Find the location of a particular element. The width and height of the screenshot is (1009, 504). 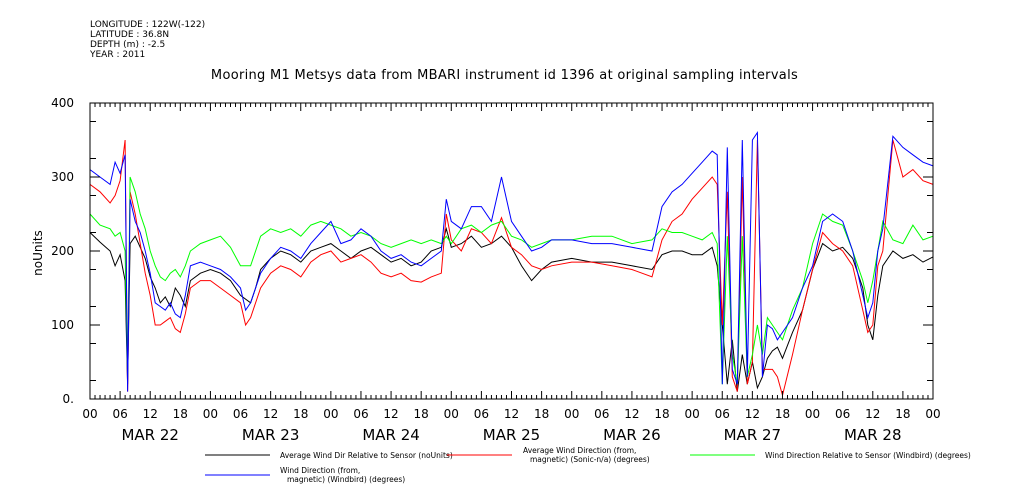

x-day-label: MAR 27 is located at coordinates (752, 435).